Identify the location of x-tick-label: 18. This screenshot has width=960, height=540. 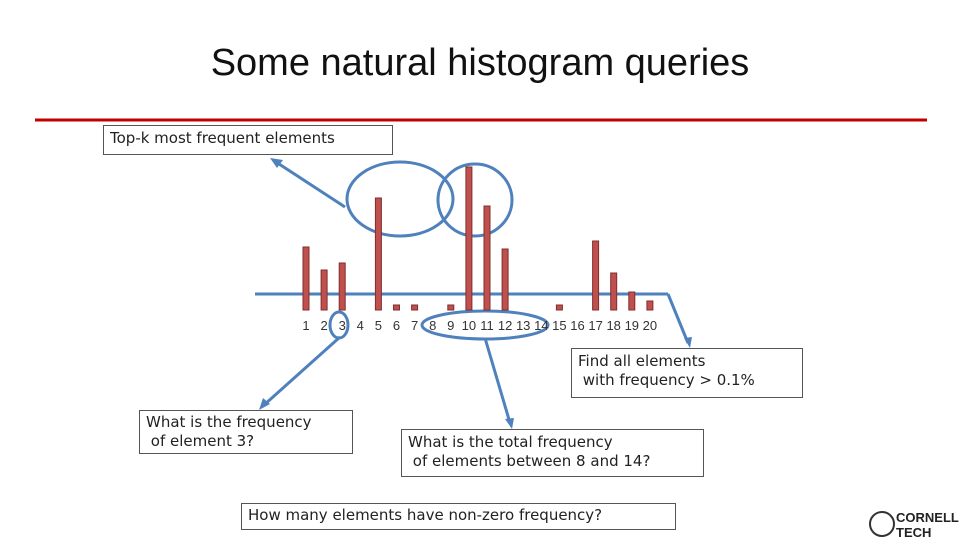
(613, 325).